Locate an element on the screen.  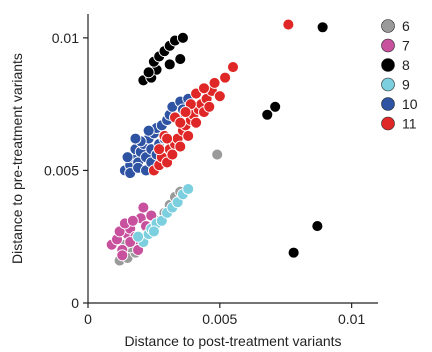
legend-item-8: 8 is located at coordinates (395, 65).